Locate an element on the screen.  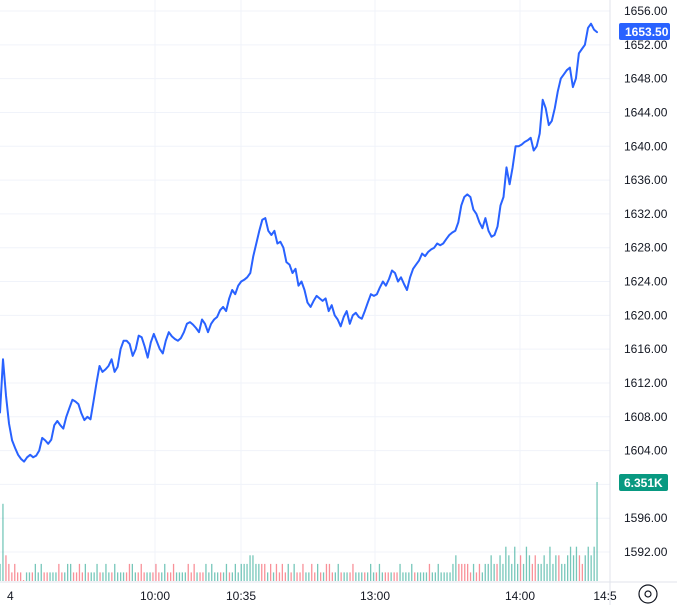
y-tick-label: 1608.00 is located at coordinates (646, 417).